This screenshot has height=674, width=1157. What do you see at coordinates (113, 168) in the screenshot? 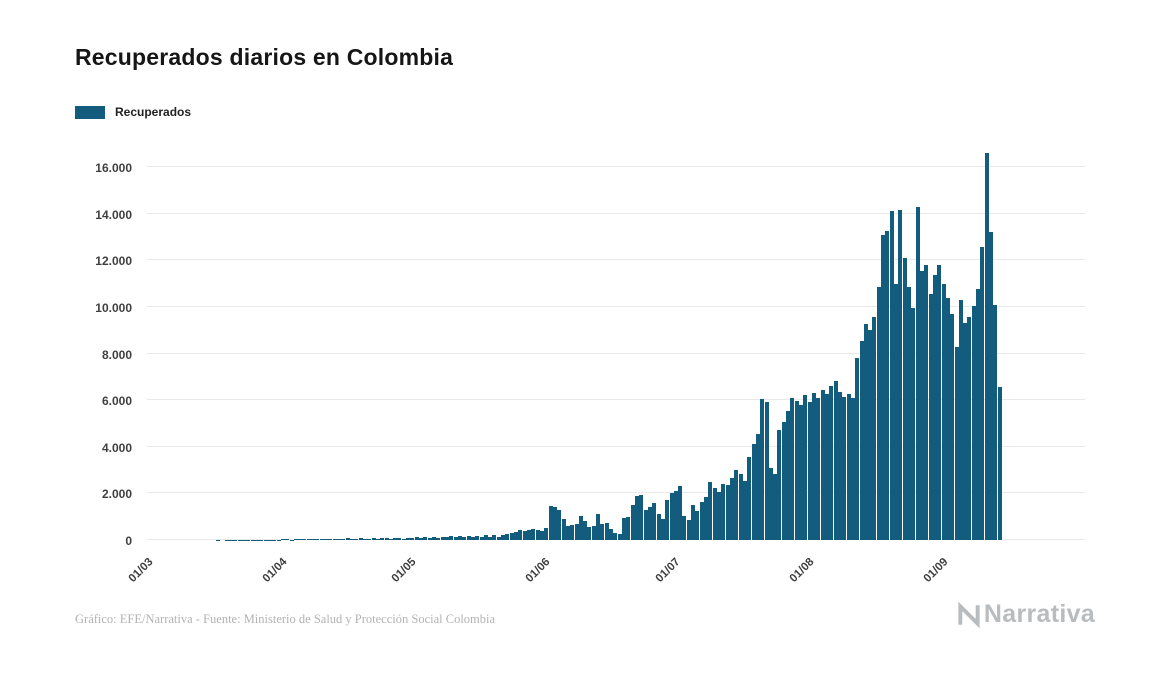
I see `y-tick-label: 16.000` at bounding box center [113, 168].